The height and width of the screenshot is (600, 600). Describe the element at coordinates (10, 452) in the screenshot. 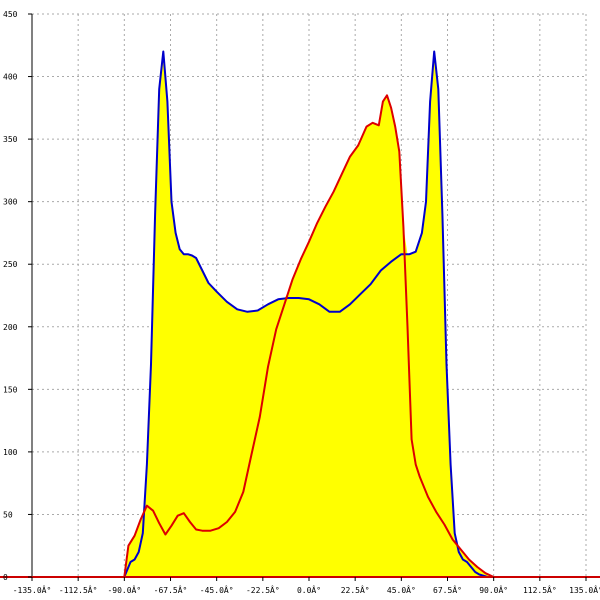

I see `y-tick-label: 100` at that location.